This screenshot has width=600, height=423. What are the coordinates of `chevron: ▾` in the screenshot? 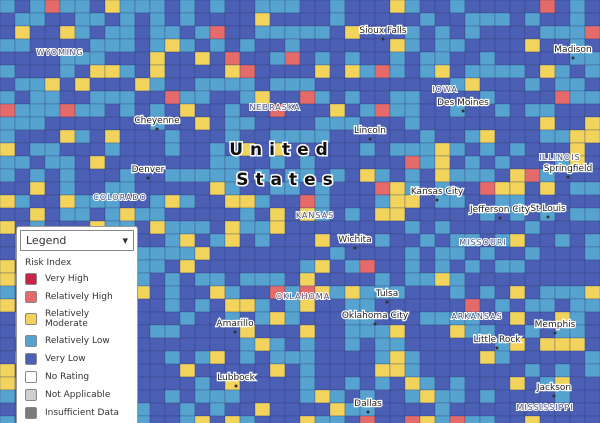 It's located at (125, 240).